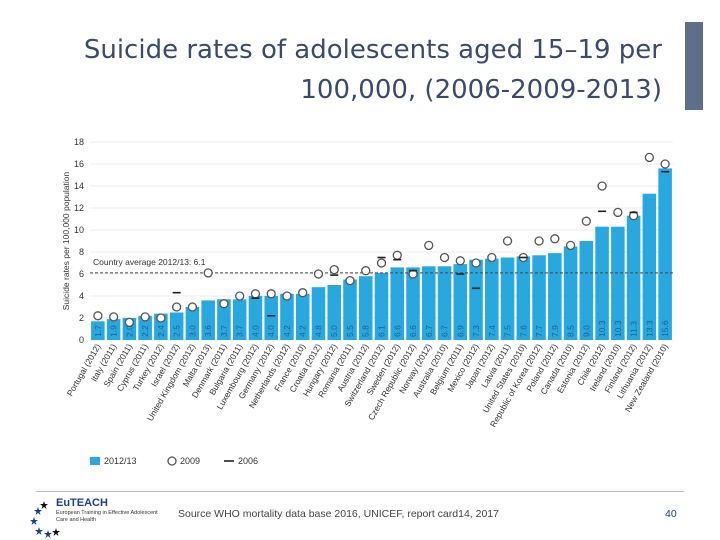  I want to click on title-line-2: 100,000, (2006-2009-2013), so click(481, 90).